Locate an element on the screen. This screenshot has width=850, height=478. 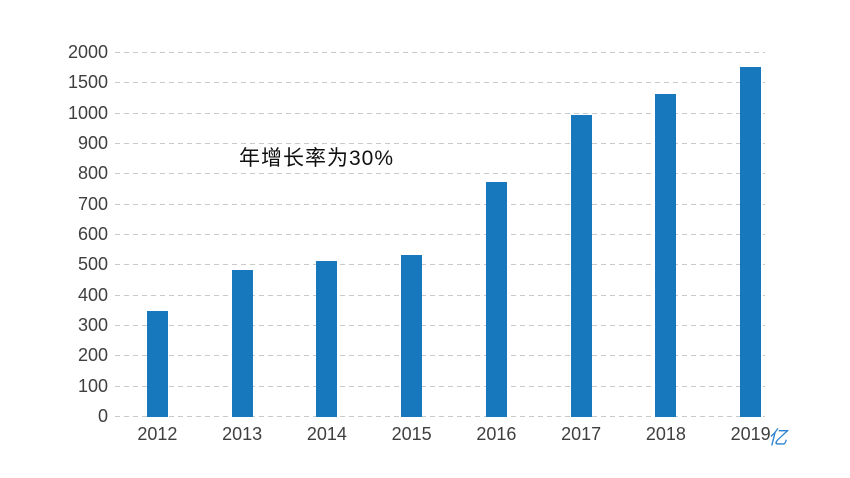
bar-2018 is located at coordinates (666, 255).